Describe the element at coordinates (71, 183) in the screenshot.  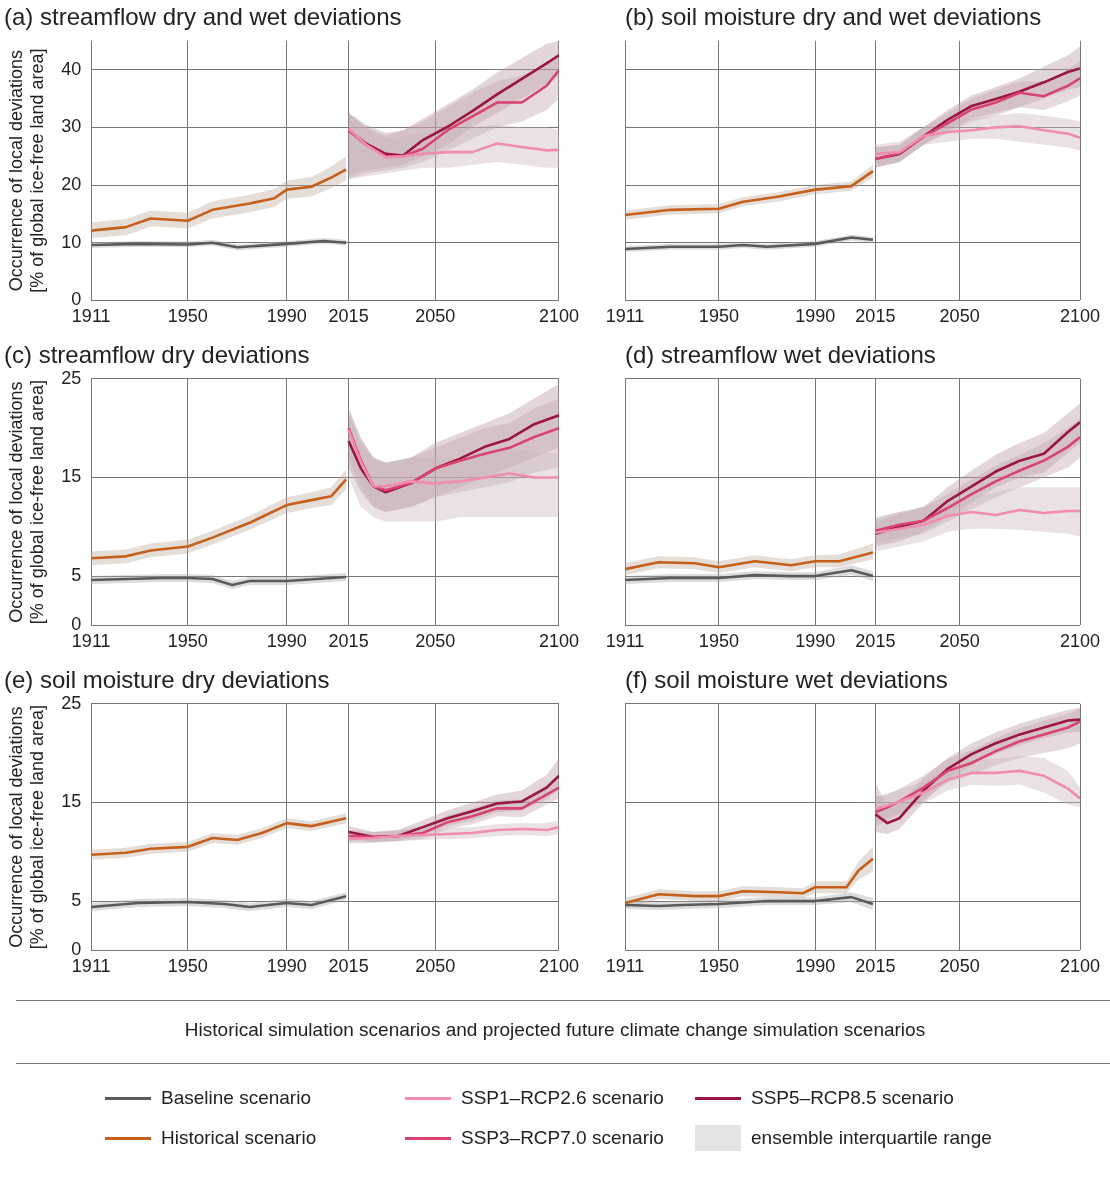
I see `y-tick-label: 20` at that location.